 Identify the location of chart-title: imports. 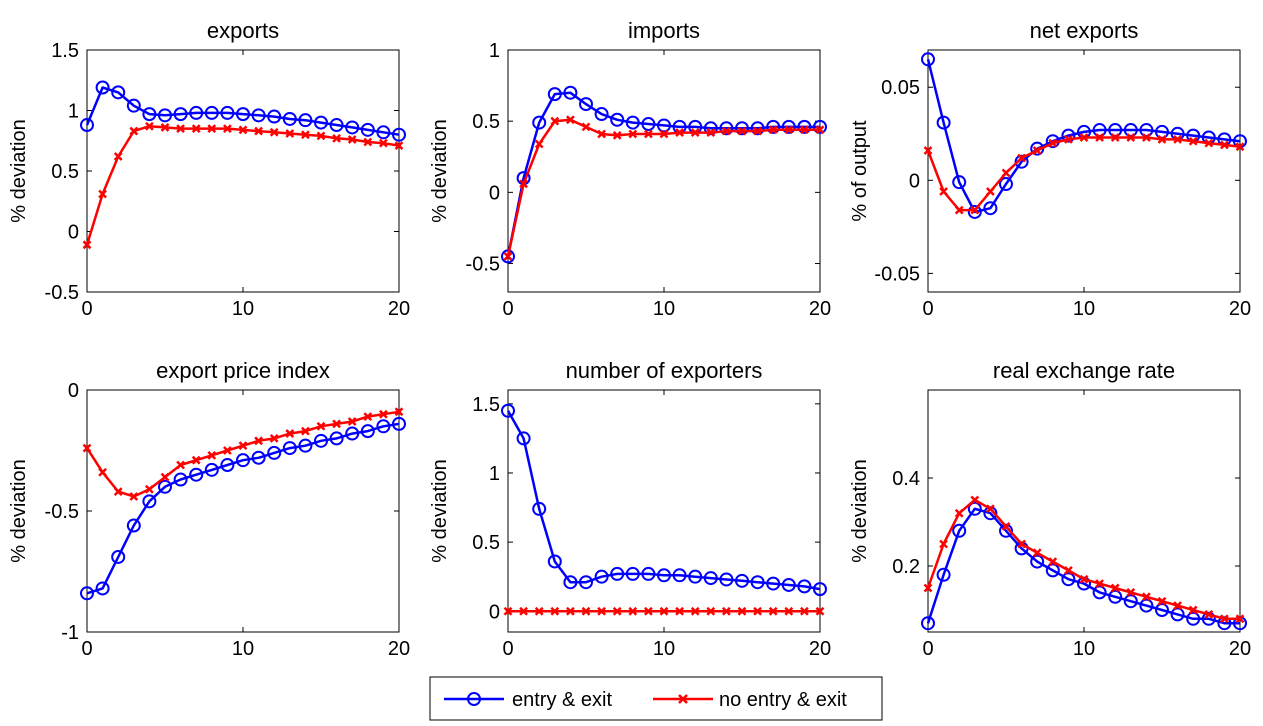
(664, 30).